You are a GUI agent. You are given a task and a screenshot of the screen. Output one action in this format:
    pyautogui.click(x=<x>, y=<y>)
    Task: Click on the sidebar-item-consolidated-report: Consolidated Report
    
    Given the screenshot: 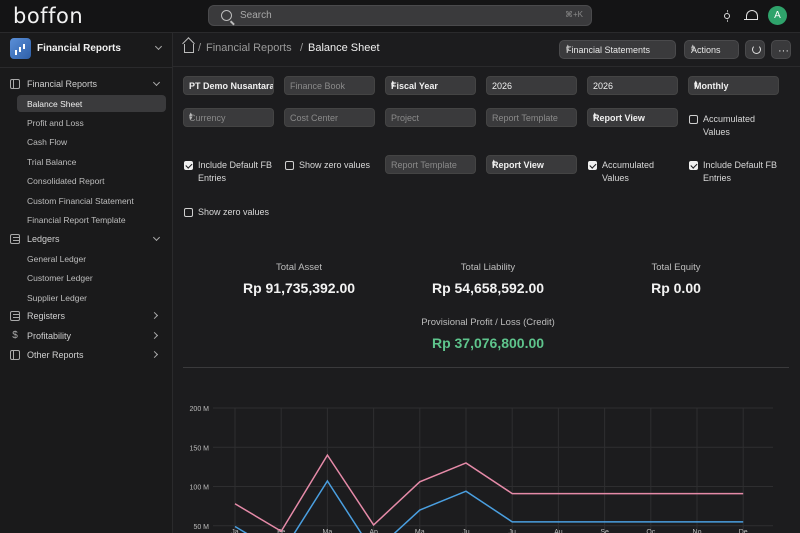 What is the action you would take?
    pyautogui.click(x=91, y=180)
    